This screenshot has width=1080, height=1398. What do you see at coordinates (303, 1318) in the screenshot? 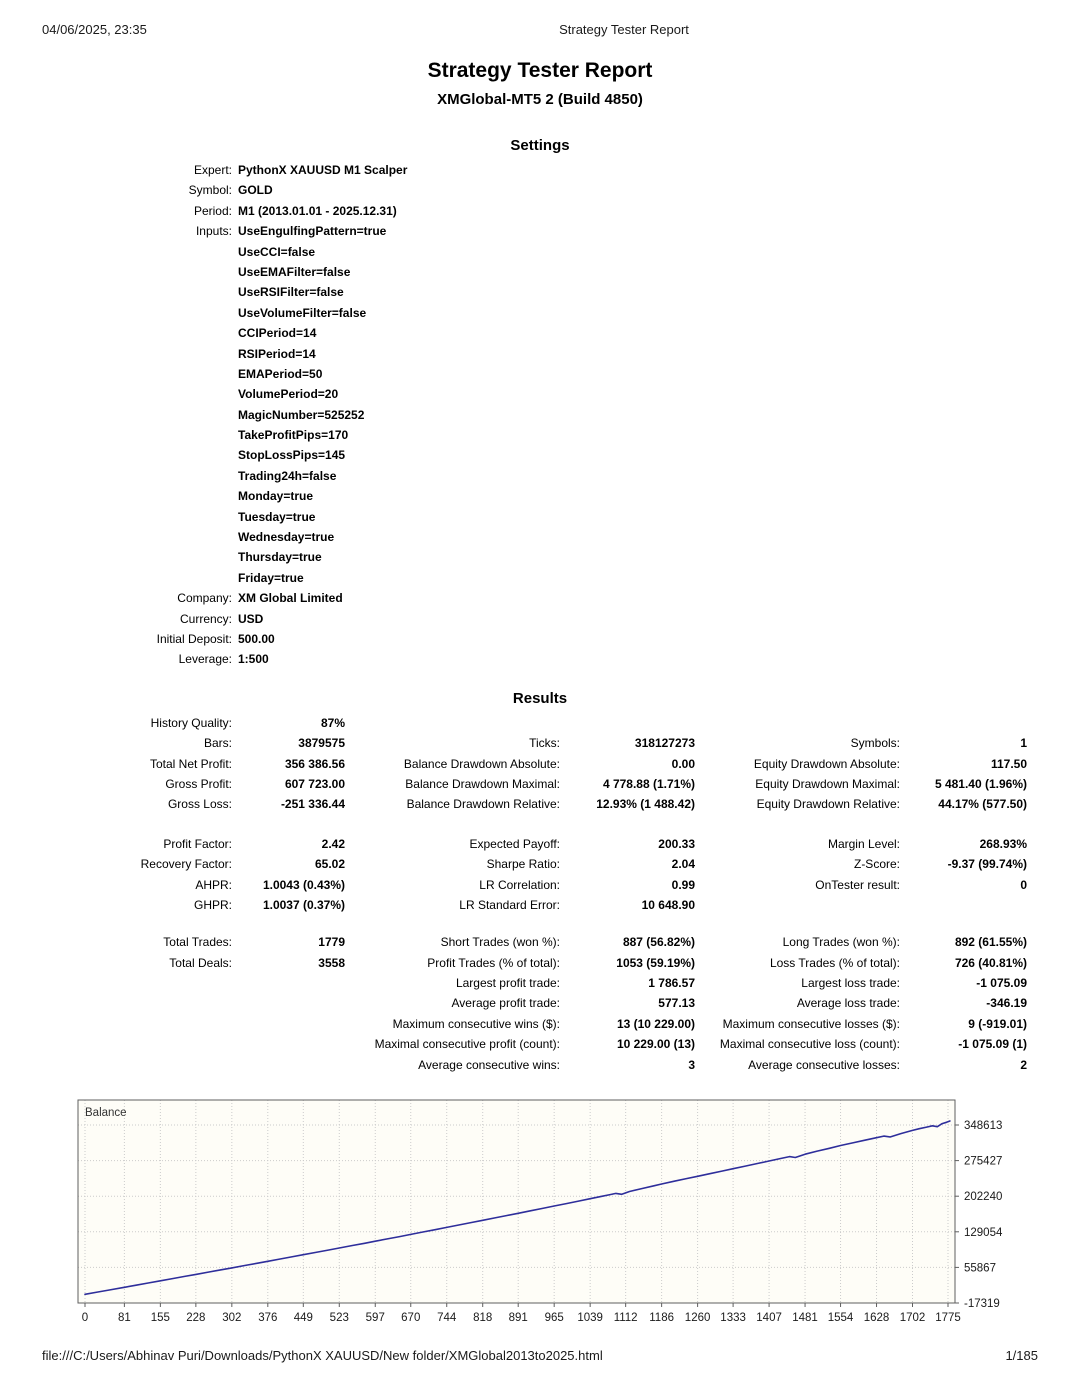
I see `x-axis-tick-label: 449` at bounding box center [303, 1318].